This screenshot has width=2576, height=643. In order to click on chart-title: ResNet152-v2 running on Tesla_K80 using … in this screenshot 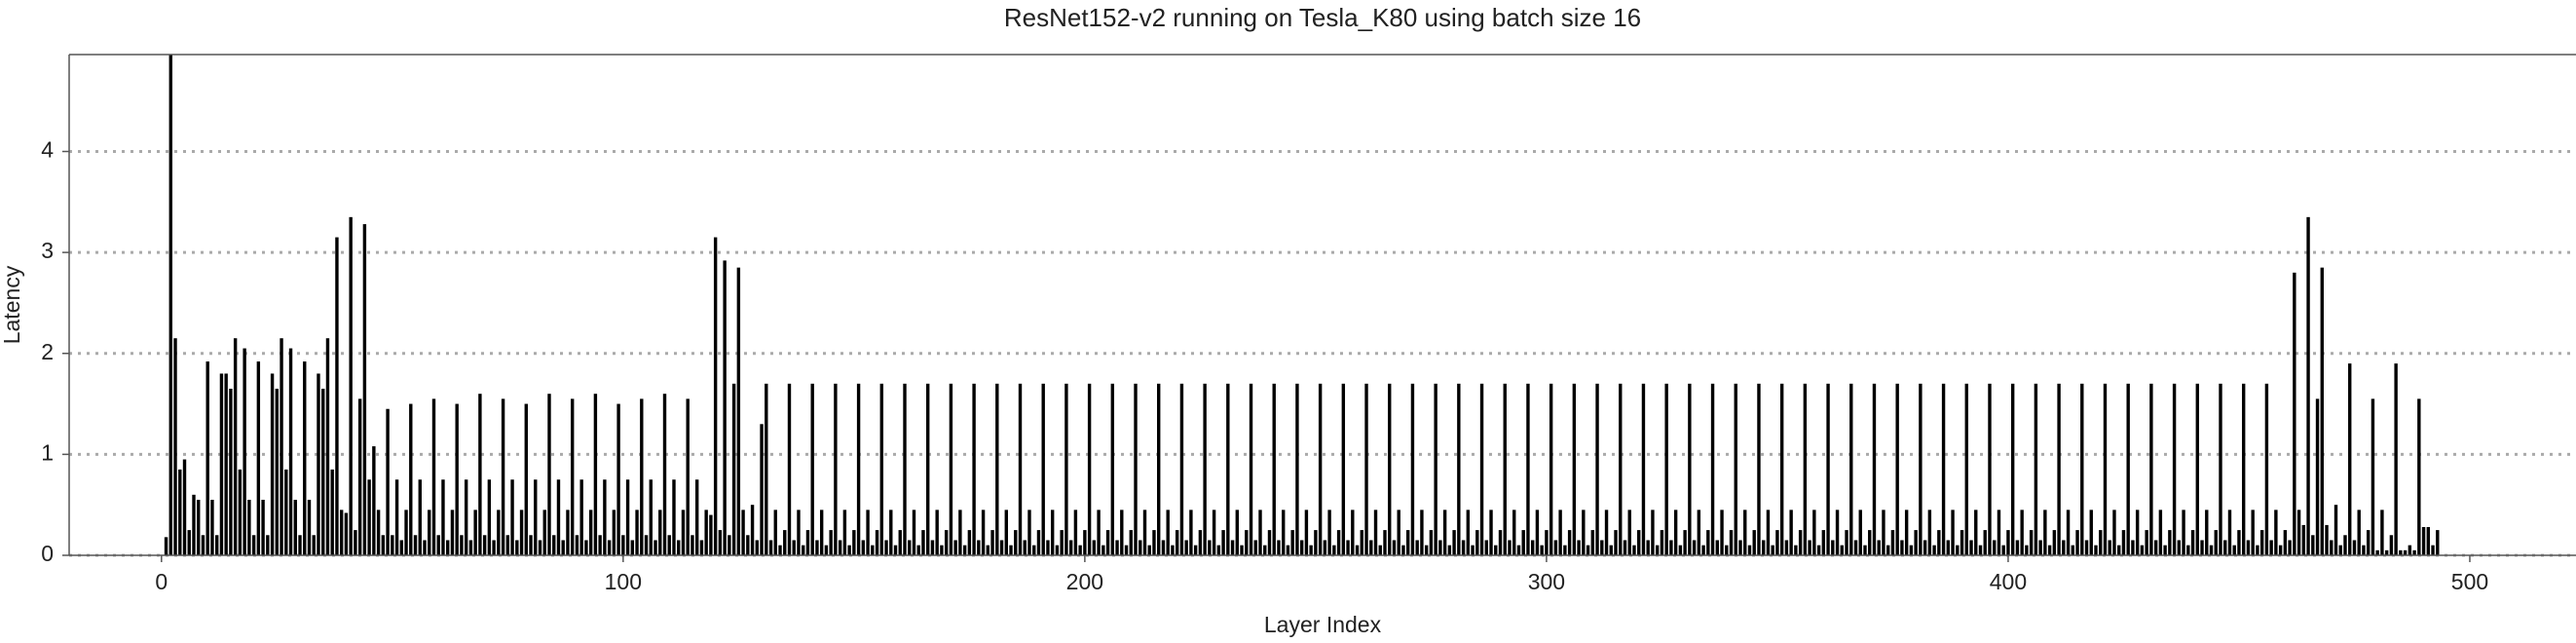, I will do `click(1322, 17)`.